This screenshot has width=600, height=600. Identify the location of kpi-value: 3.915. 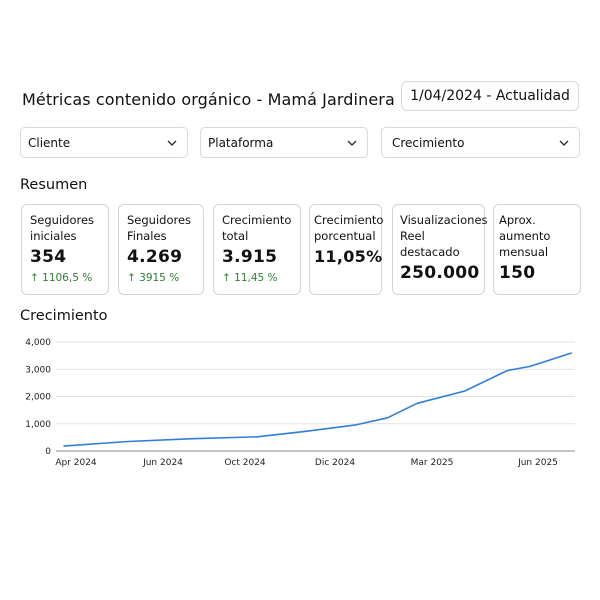
(250, 257).